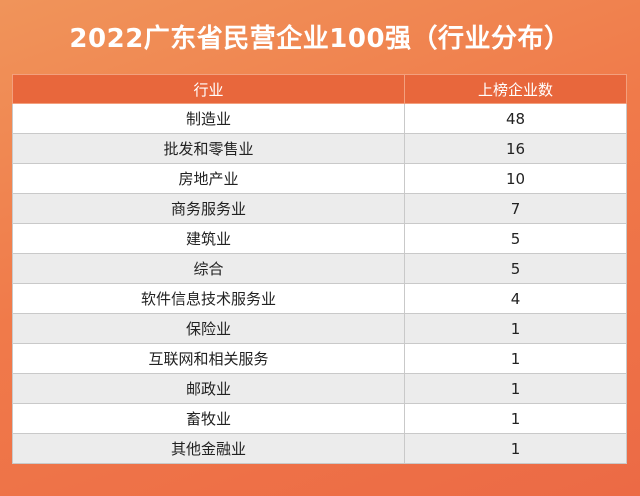 The image size is (640, 496). I want to click on table-row: 软件信息技术服务业 4, so click(319, 298).